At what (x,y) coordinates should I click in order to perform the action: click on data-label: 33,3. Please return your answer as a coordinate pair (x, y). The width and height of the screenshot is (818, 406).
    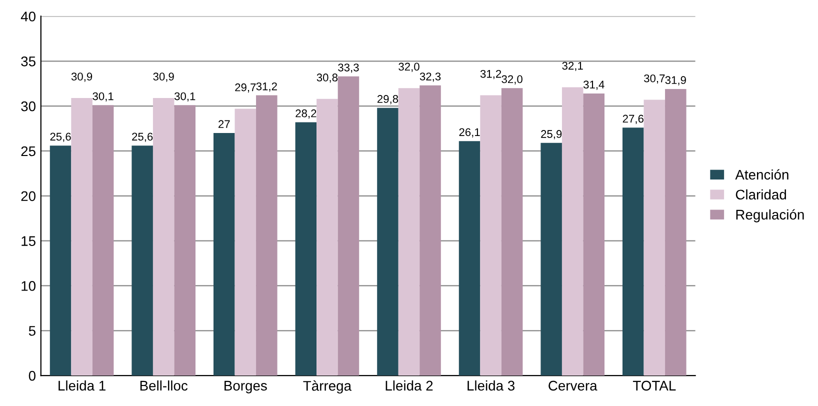
    Looking at the image, I should click on (348, 68).